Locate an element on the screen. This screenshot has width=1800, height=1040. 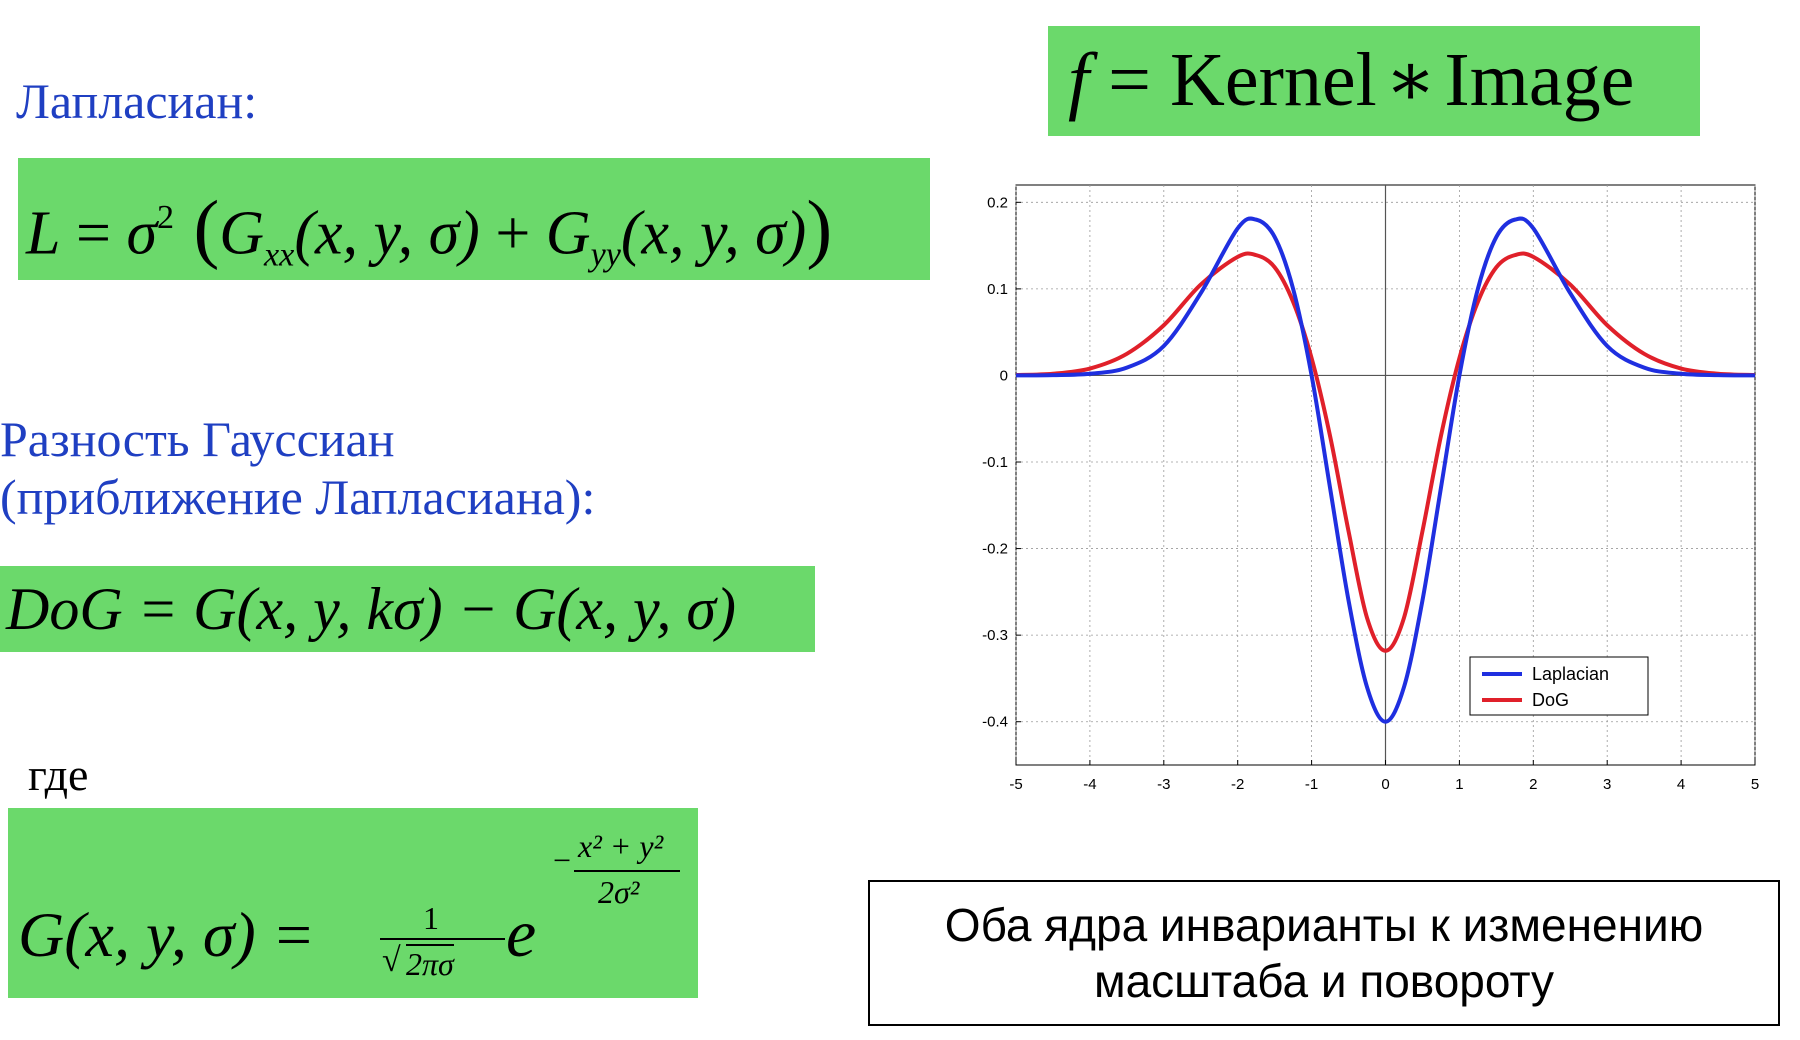
kernel-formula-f: f is located at coordinates (1079, 80).